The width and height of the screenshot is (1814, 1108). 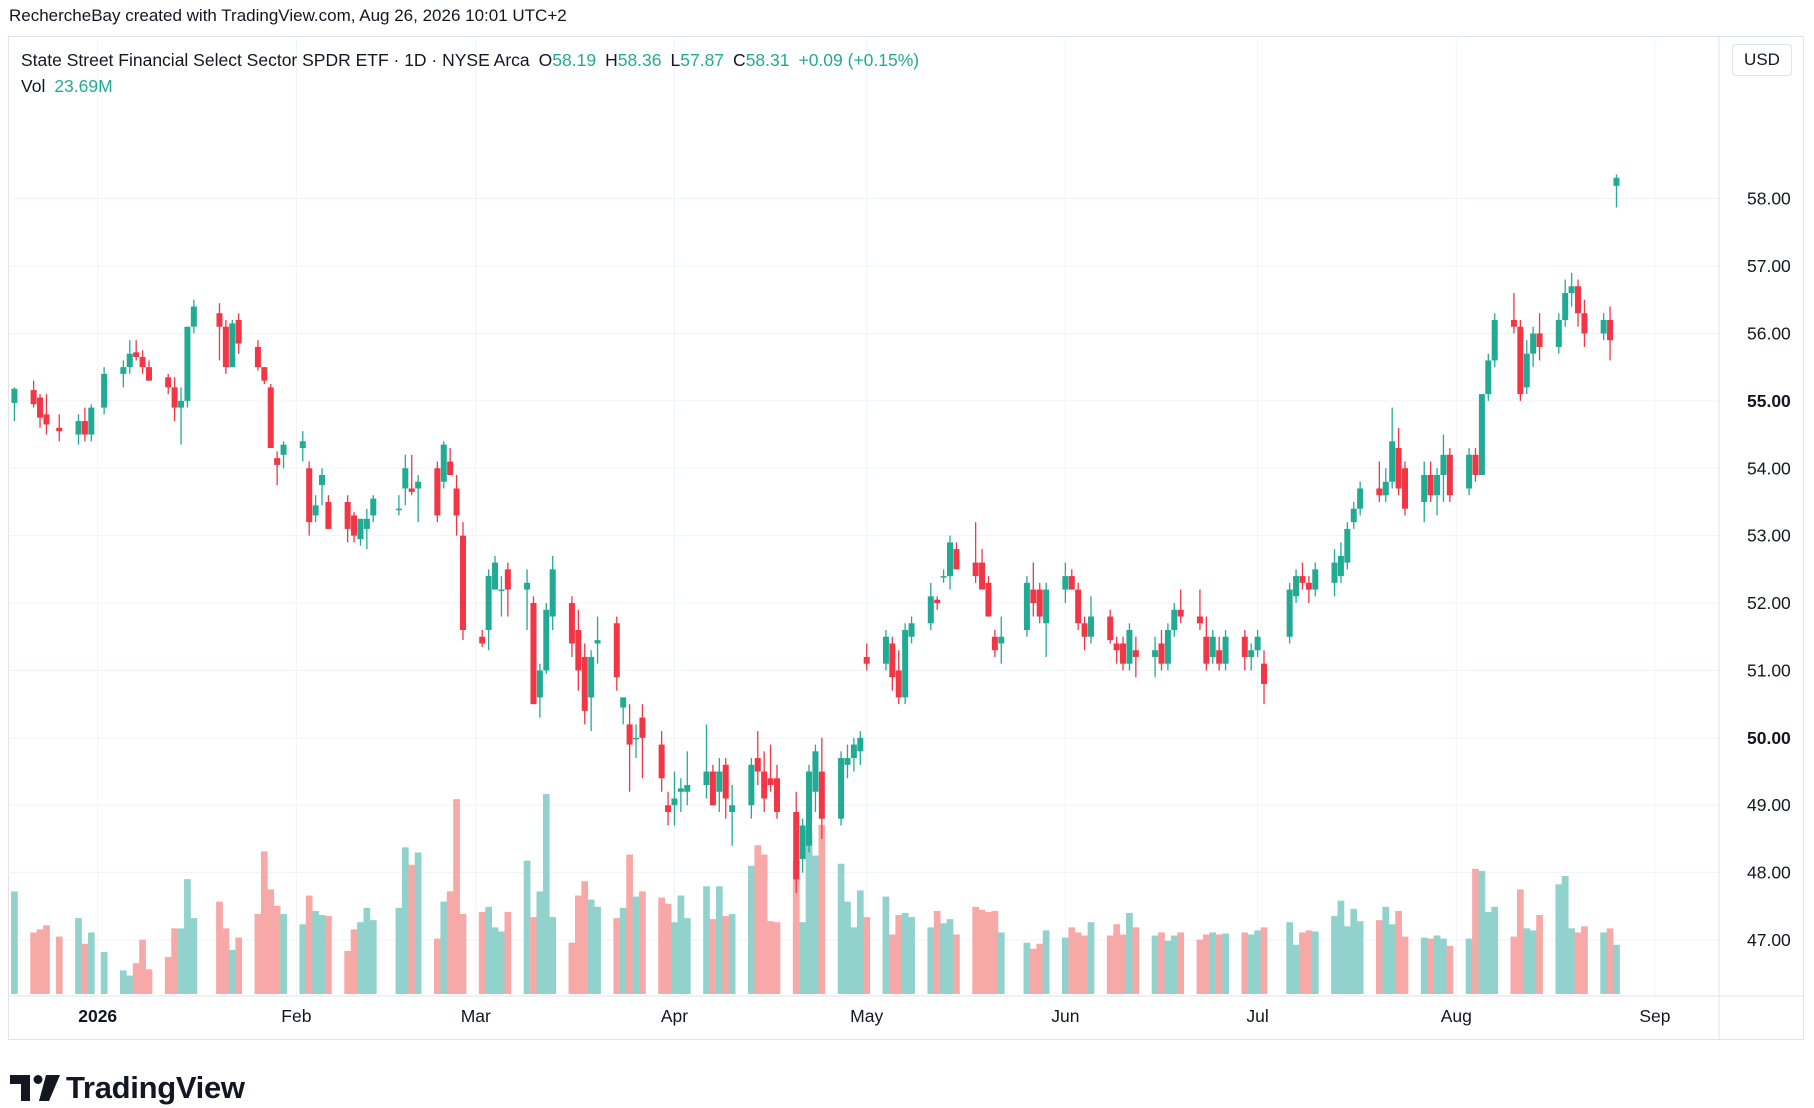 I want to click on high-value: 58.36, so click(x=639, y=60).